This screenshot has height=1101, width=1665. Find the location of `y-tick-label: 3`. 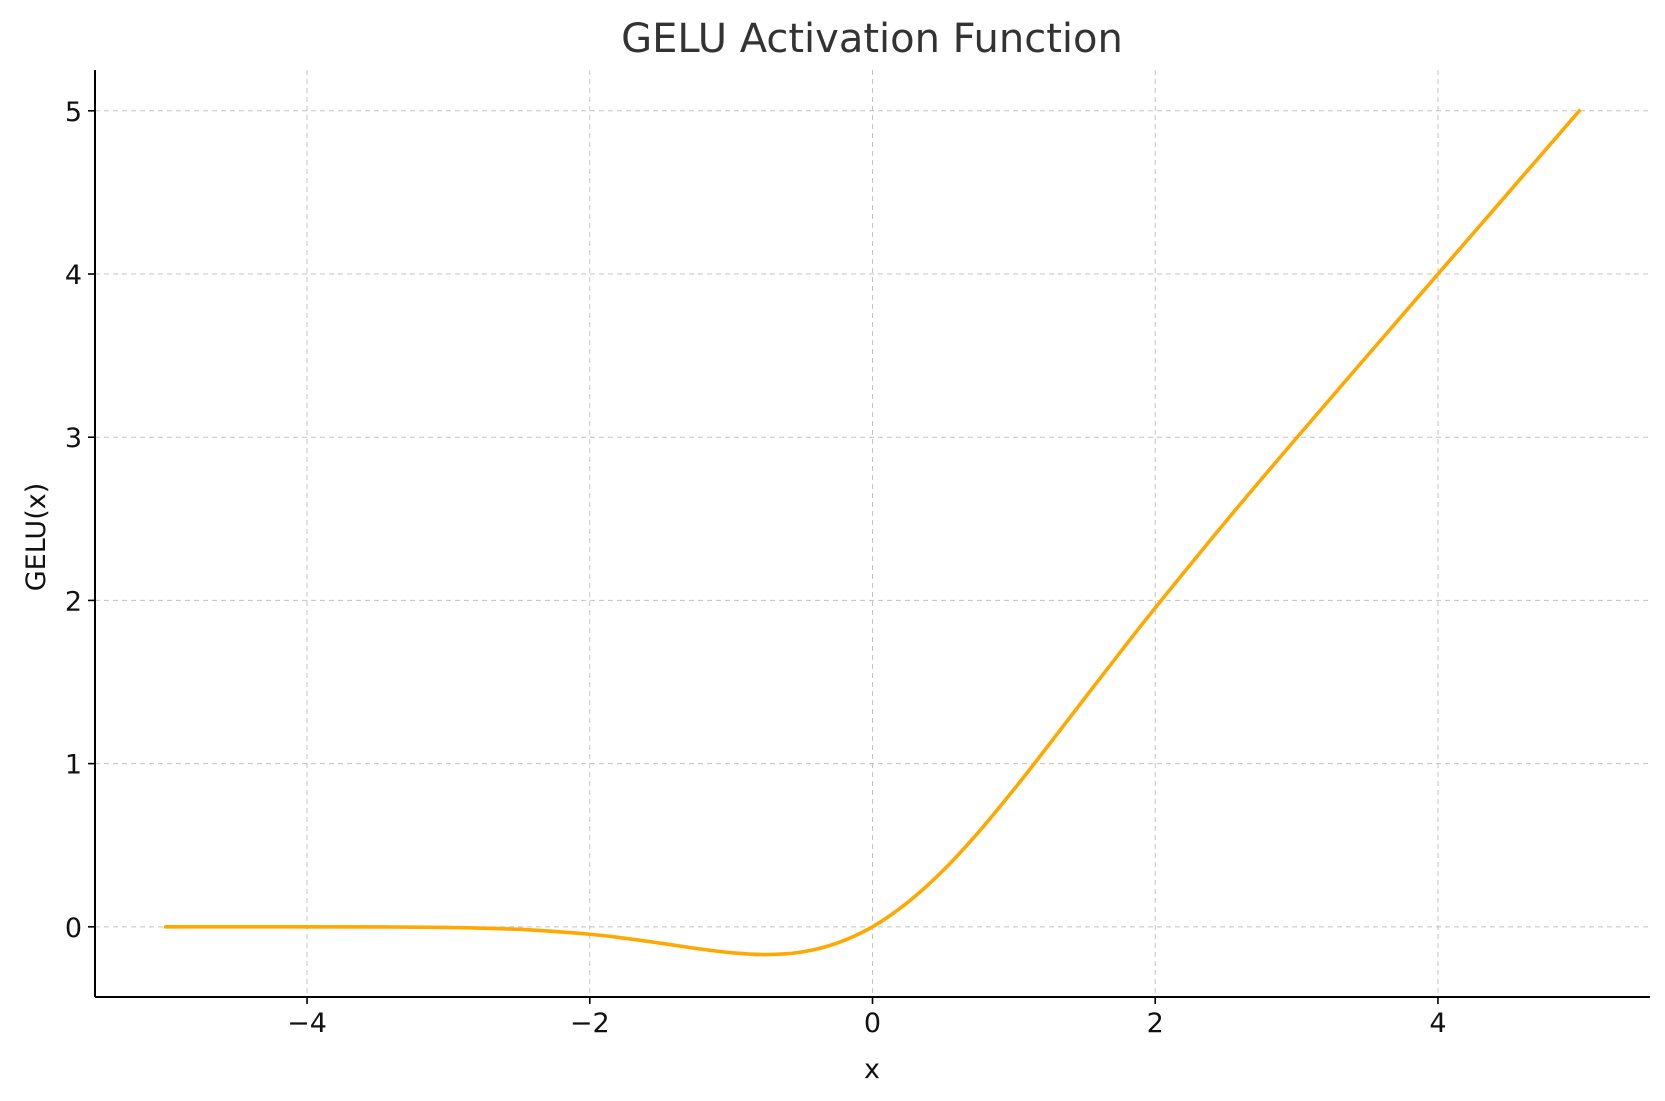

y-tick-label: 3 is located at coordinates (73, 438).